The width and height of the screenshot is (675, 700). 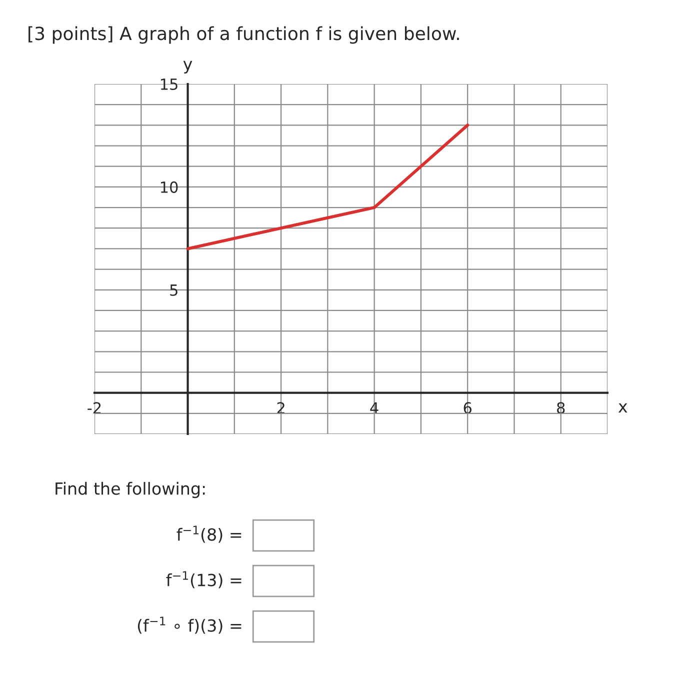 What do you see at coordinates (623, 407) in the screenshot?
I see `x-axis-title: x` at bounding box center [623, 407].